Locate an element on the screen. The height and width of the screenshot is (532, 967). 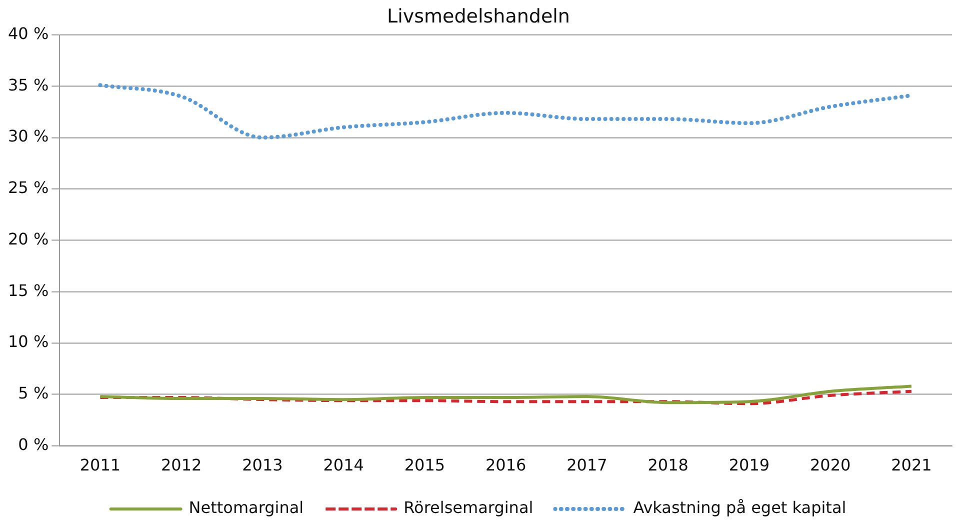
x-tick-label: 2021 is located at coordinates (911, 465).